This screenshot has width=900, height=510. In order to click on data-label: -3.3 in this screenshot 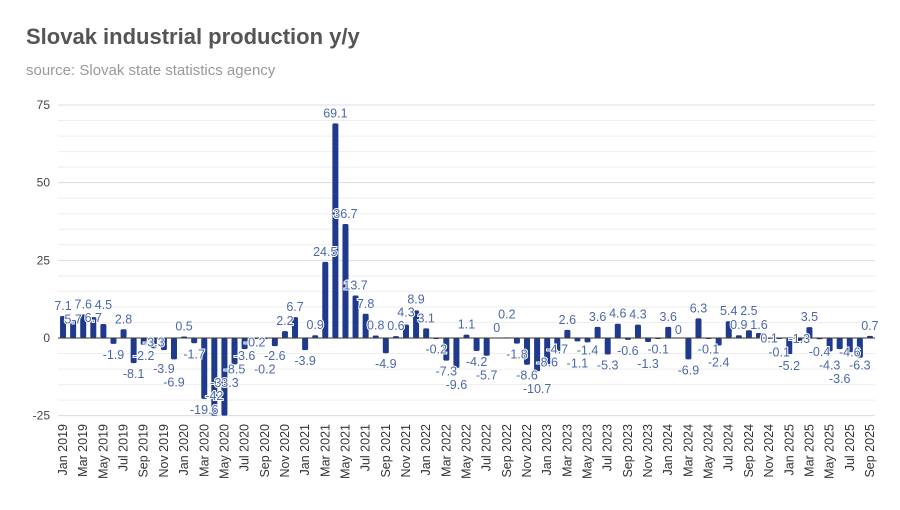, I will do `click(154, 342)`.